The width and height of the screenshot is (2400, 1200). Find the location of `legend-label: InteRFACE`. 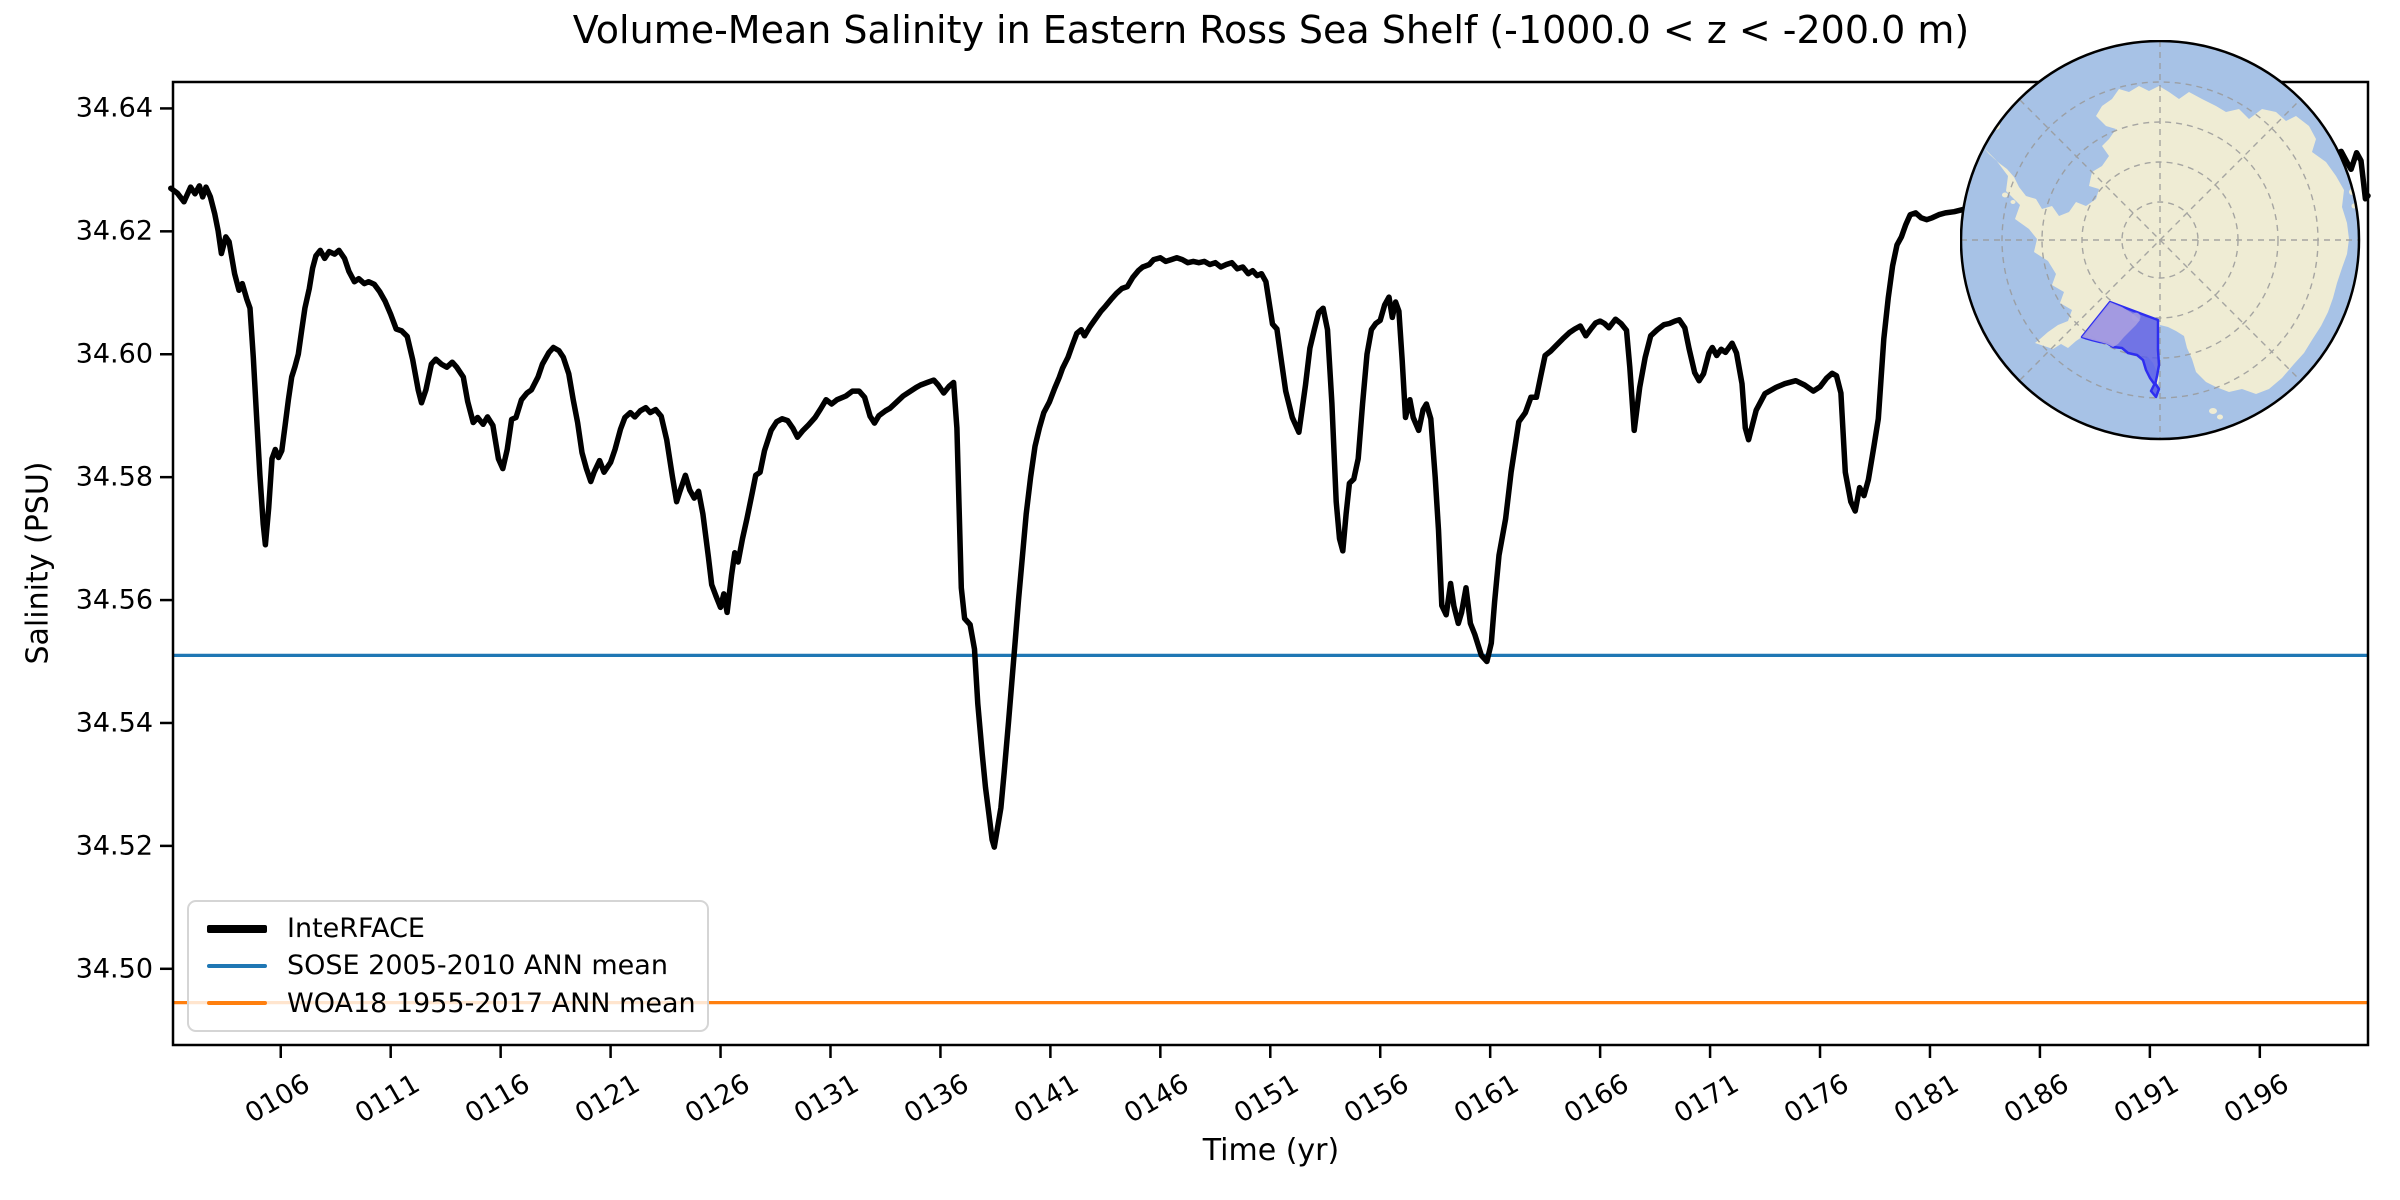

legend-label: InteRFACE is located at coordinates (356, 929).